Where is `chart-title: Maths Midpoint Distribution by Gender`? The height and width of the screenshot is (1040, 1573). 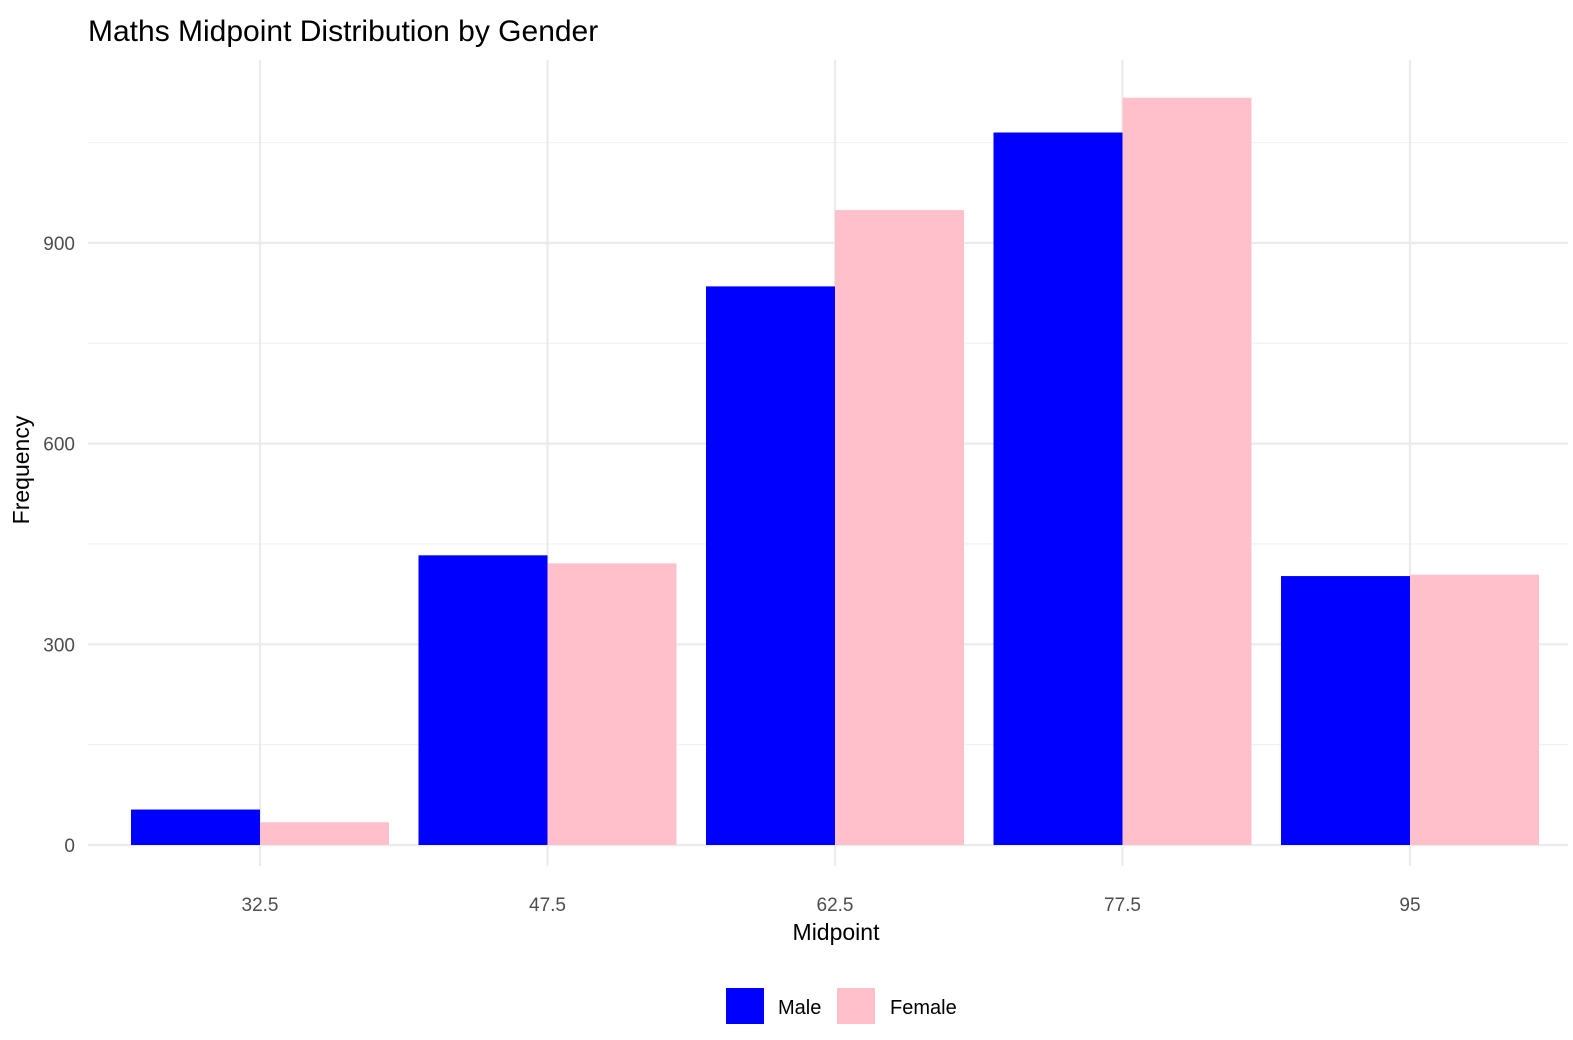
chart-title: Maths Midpoint Distribution by Gender is located at coordinates (343, 31).